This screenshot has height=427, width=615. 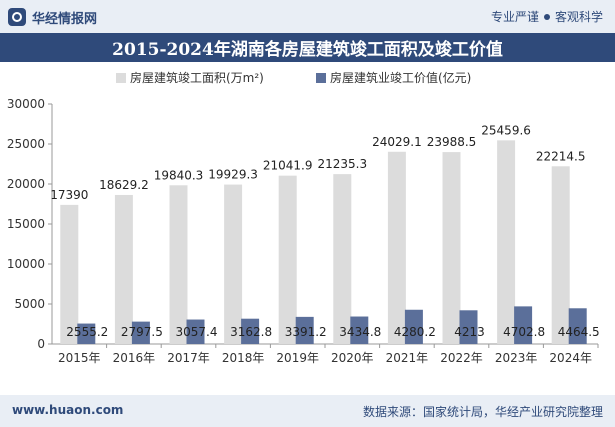 I want to click on data-label-area: 23988.5, so click(x=452, y=142).